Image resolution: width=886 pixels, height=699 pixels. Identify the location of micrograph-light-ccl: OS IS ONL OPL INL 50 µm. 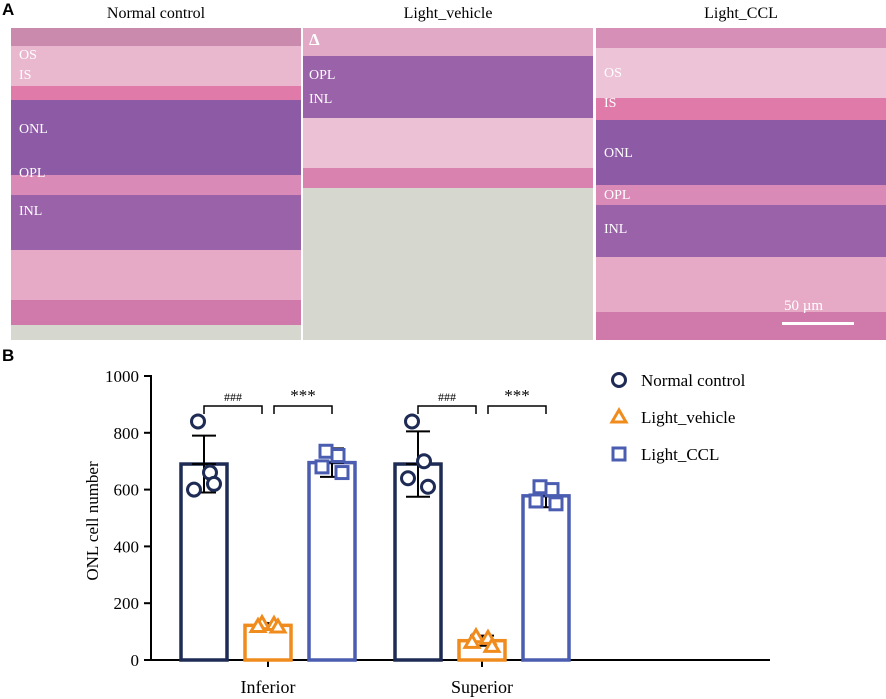
(741, 184).